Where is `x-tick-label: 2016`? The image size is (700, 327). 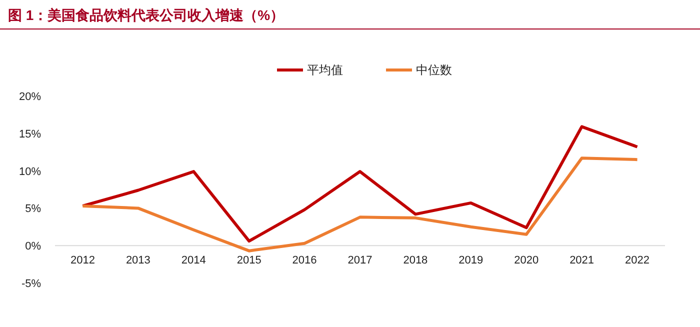 x-tick-label: 2016 is located at coordinates (304, 260).